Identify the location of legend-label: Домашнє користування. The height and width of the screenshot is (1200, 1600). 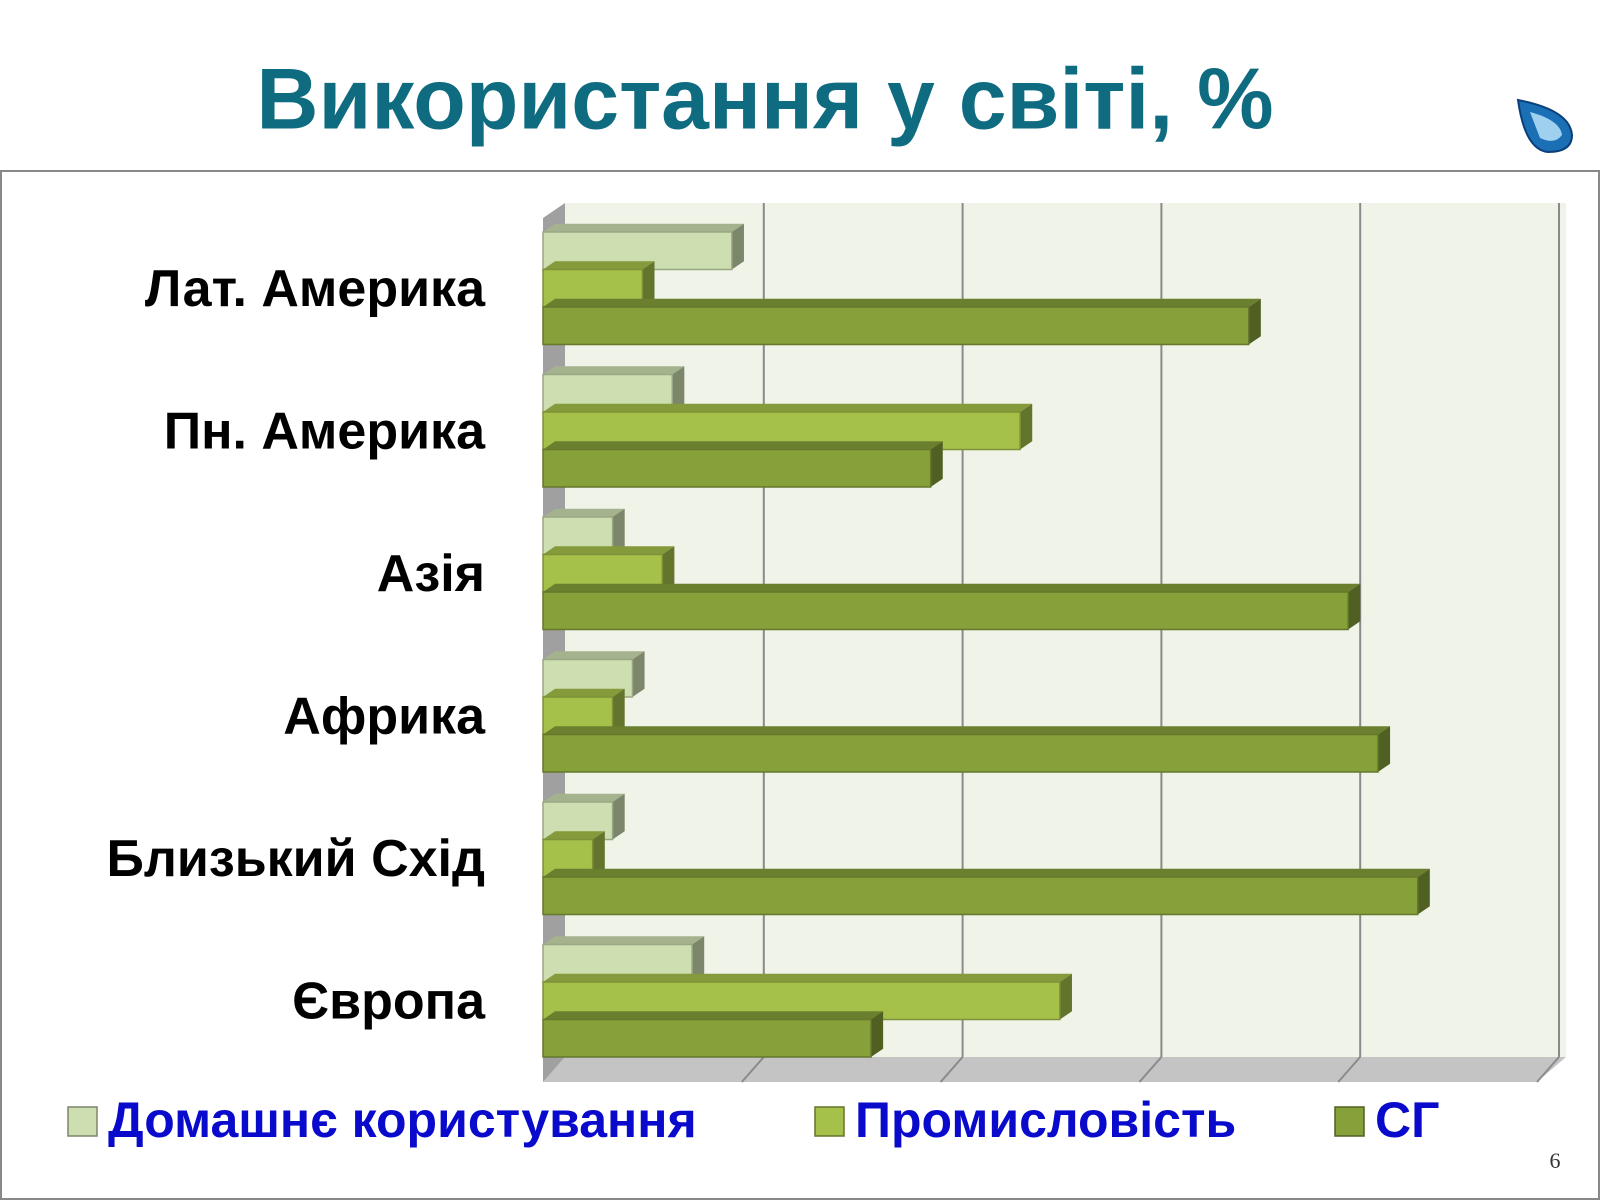
(402, 1120).